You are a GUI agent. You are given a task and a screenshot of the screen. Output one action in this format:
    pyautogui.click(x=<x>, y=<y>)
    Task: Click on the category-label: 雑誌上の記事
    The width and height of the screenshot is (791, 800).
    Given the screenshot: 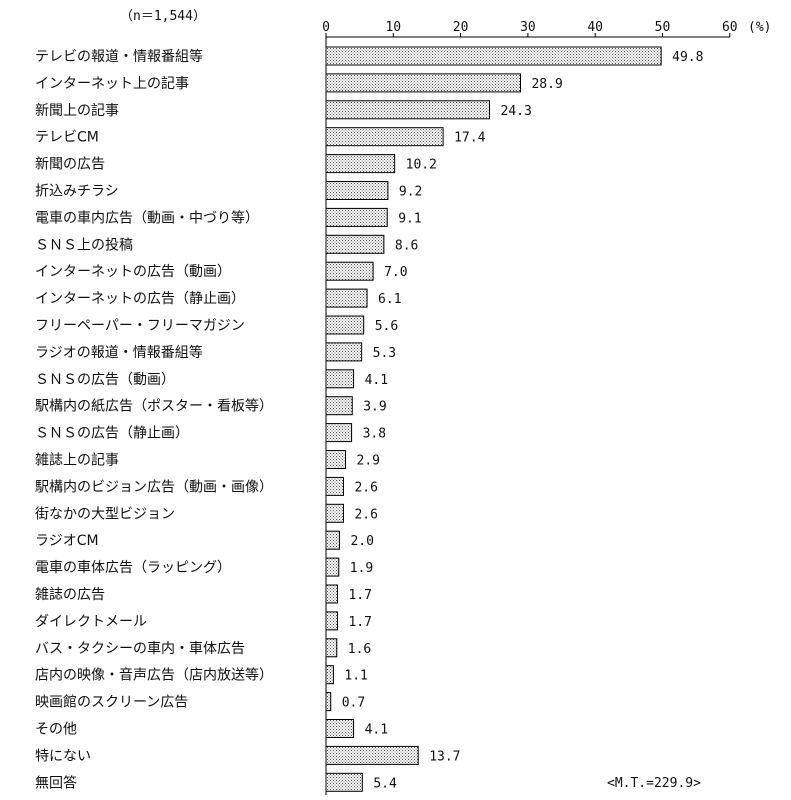 What is the action you would take?
    pyautogui.click(x=77, y=460)
    